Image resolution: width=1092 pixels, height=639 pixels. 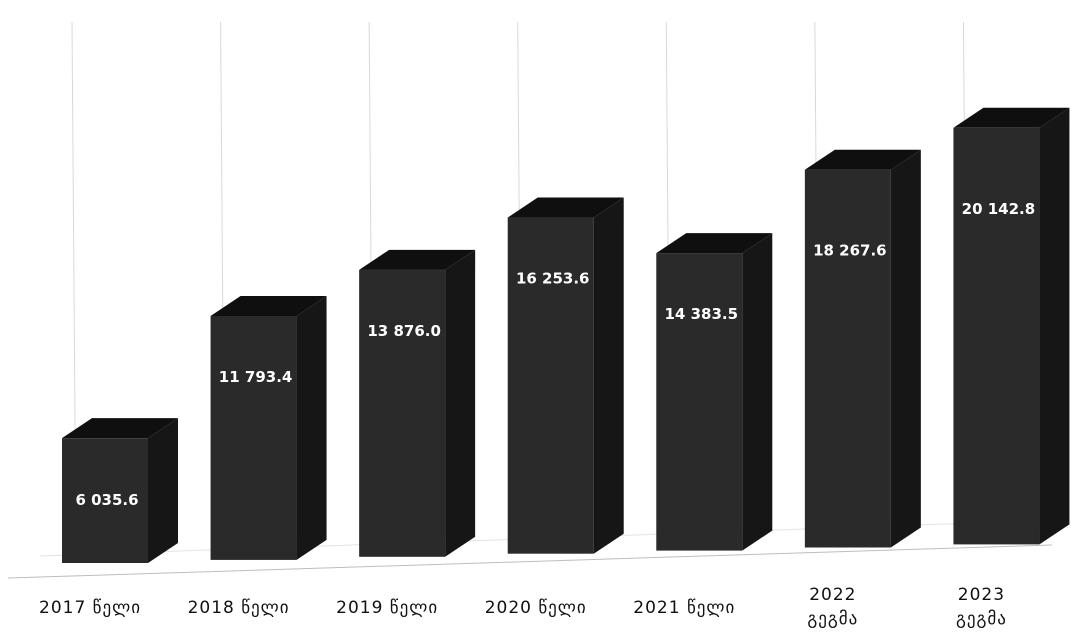 I want to click on category-label-line: 2019 წელი, so click(x=387, y=608).